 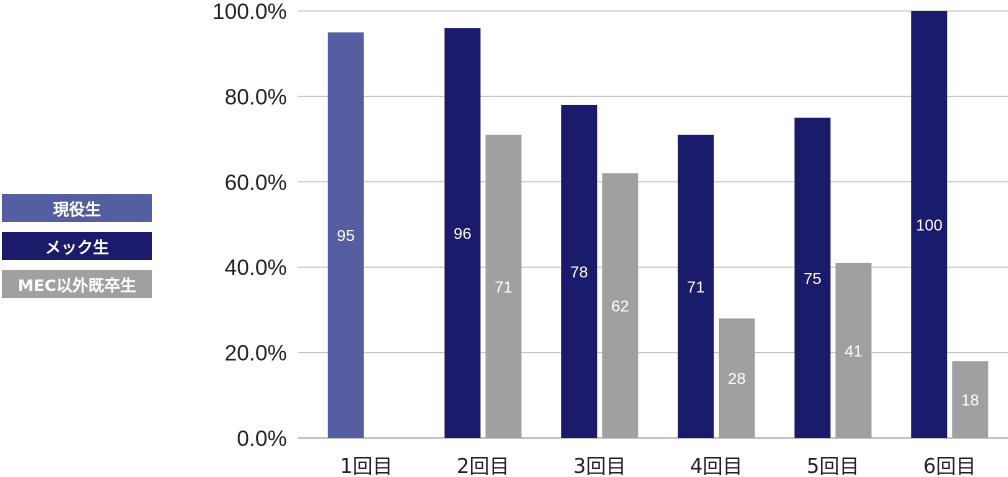 I want to click on legend: 現役生 メック生 MEC以外既卒生, so click(x=77, y=251).